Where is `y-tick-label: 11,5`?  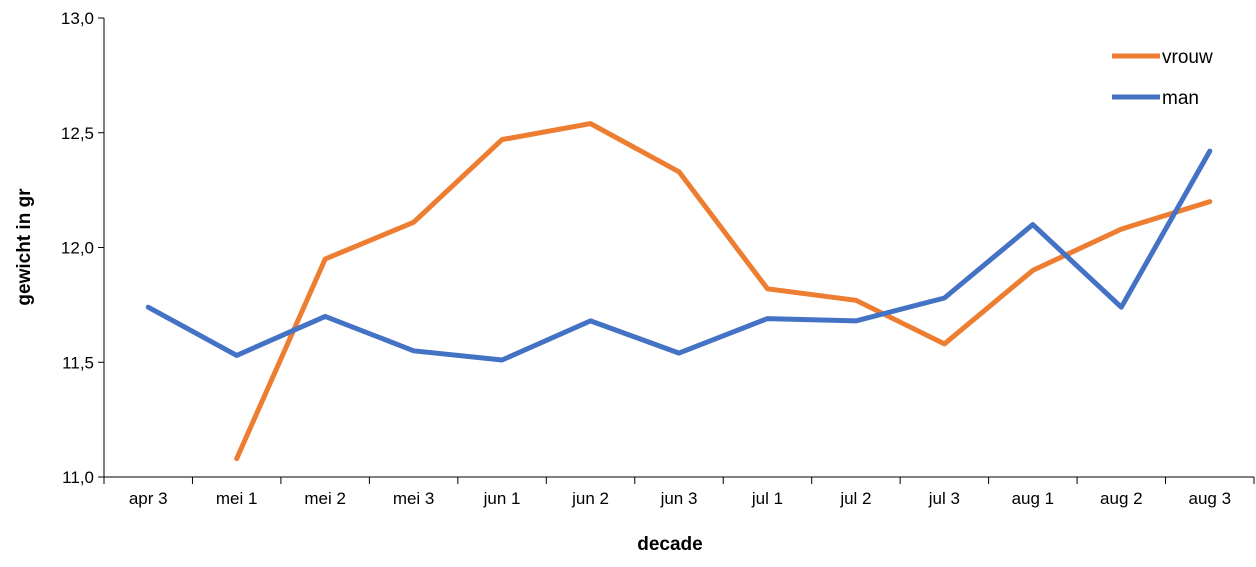 y-tick-label: 11,5 is located at coordinates (78, 362).